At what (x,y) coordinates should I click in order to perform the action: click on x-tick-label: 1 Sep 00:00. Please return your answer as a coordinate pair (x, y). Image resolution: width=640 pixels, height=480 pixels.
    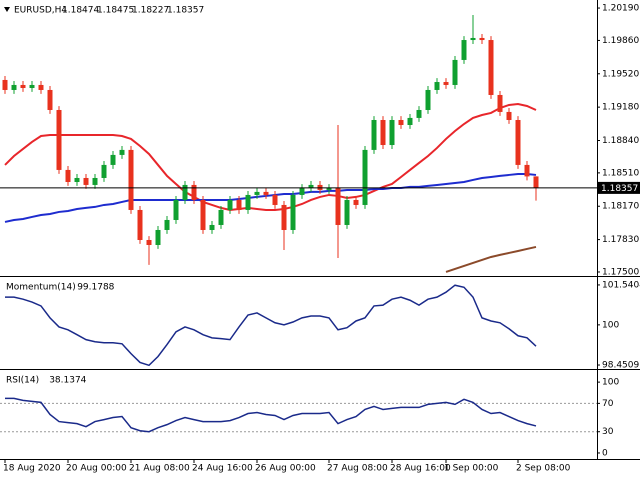
    Looking at the image, I should click on (471, 469).